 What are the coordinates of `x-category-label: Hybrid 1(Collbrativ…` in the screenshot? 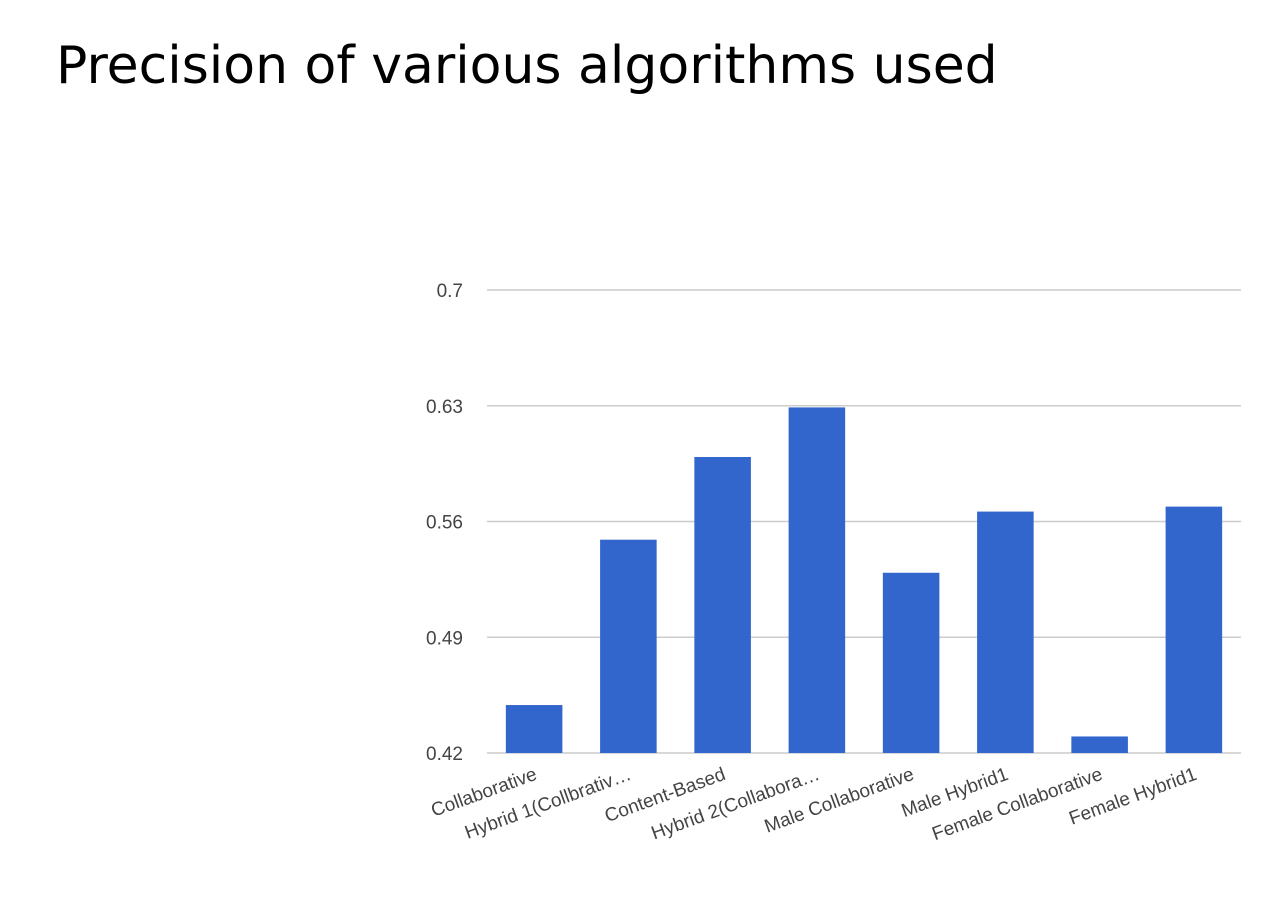 It's located at (548, 804).